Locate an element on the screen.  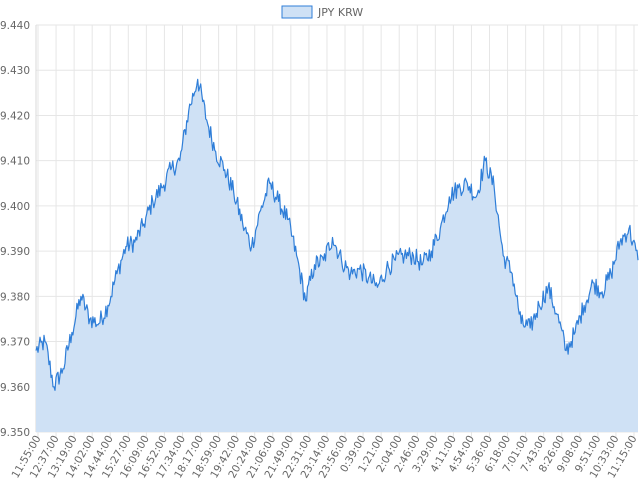
legend-swatch is located at coordinates (297, 12).